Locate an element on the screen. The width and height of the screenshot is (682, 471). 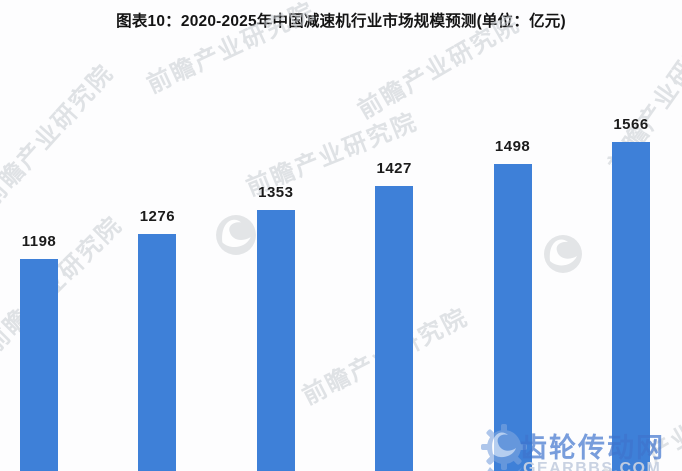
chart-title: 图表10：2020-2025年中国减速机行业市场规模预测(单位：亿元) is located at coordinates (341, 21).